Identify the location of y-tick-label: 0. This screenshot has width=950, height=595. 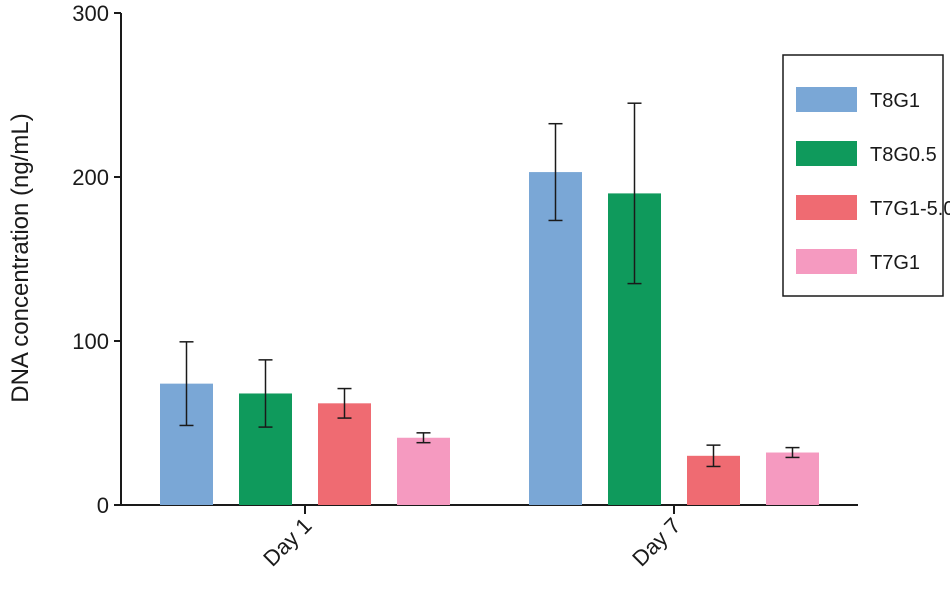
(103, 505).